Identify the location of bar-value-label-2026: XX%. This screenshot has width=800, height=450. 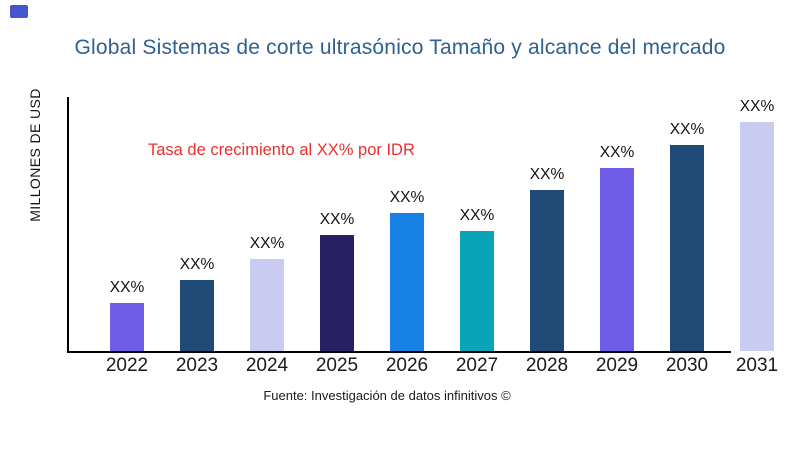
(407, 197).